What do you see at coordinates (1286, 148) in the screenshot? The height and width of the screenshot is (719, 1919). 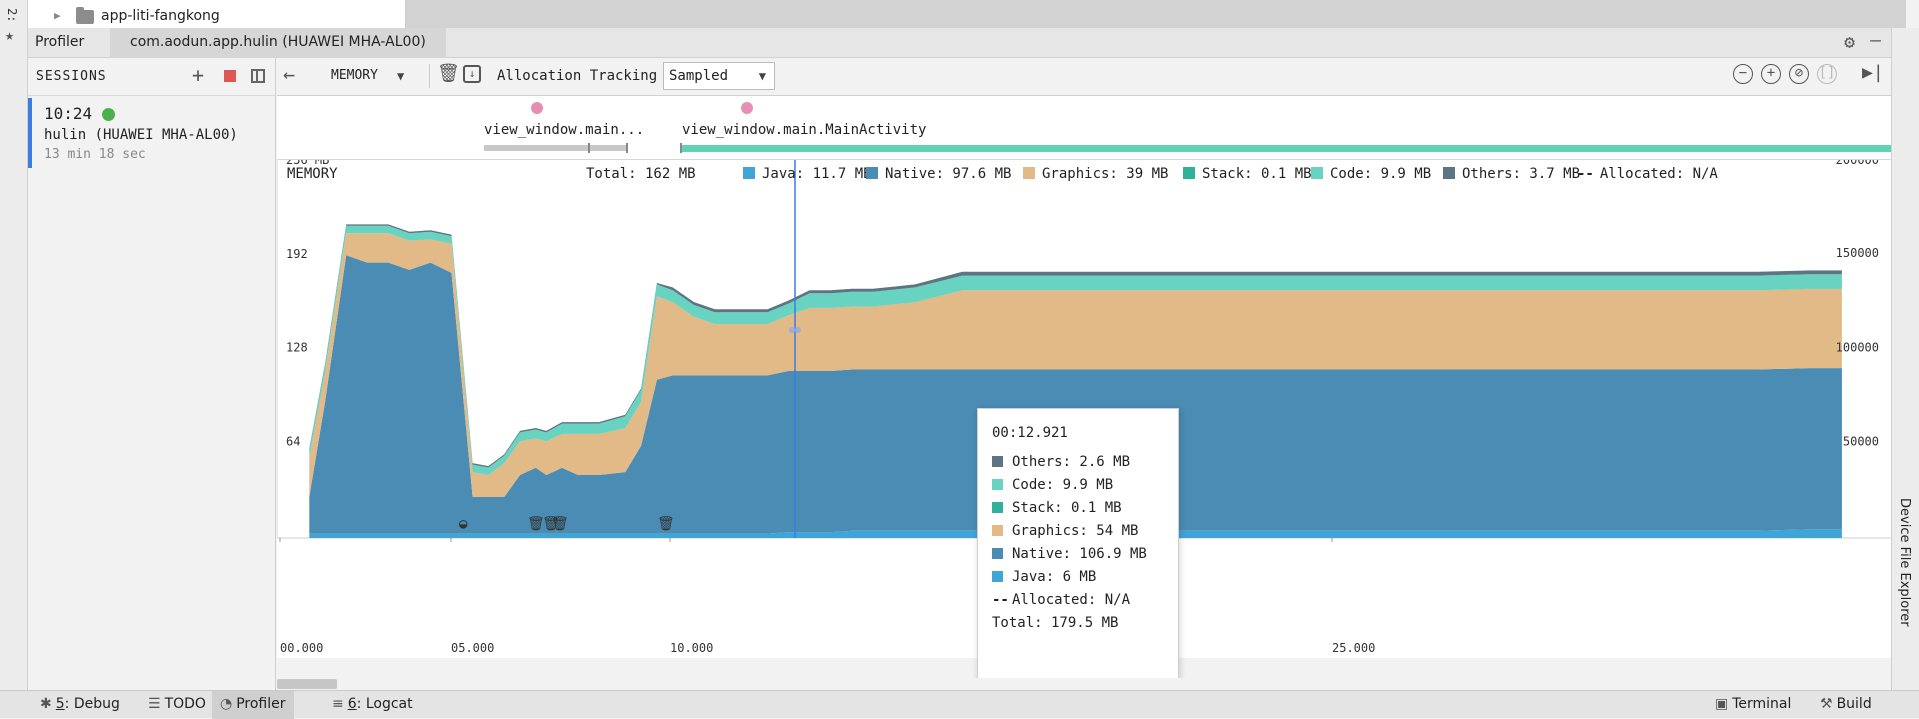 I see `activity-lifetime-bar-active` at bounding box center [1286, 148].